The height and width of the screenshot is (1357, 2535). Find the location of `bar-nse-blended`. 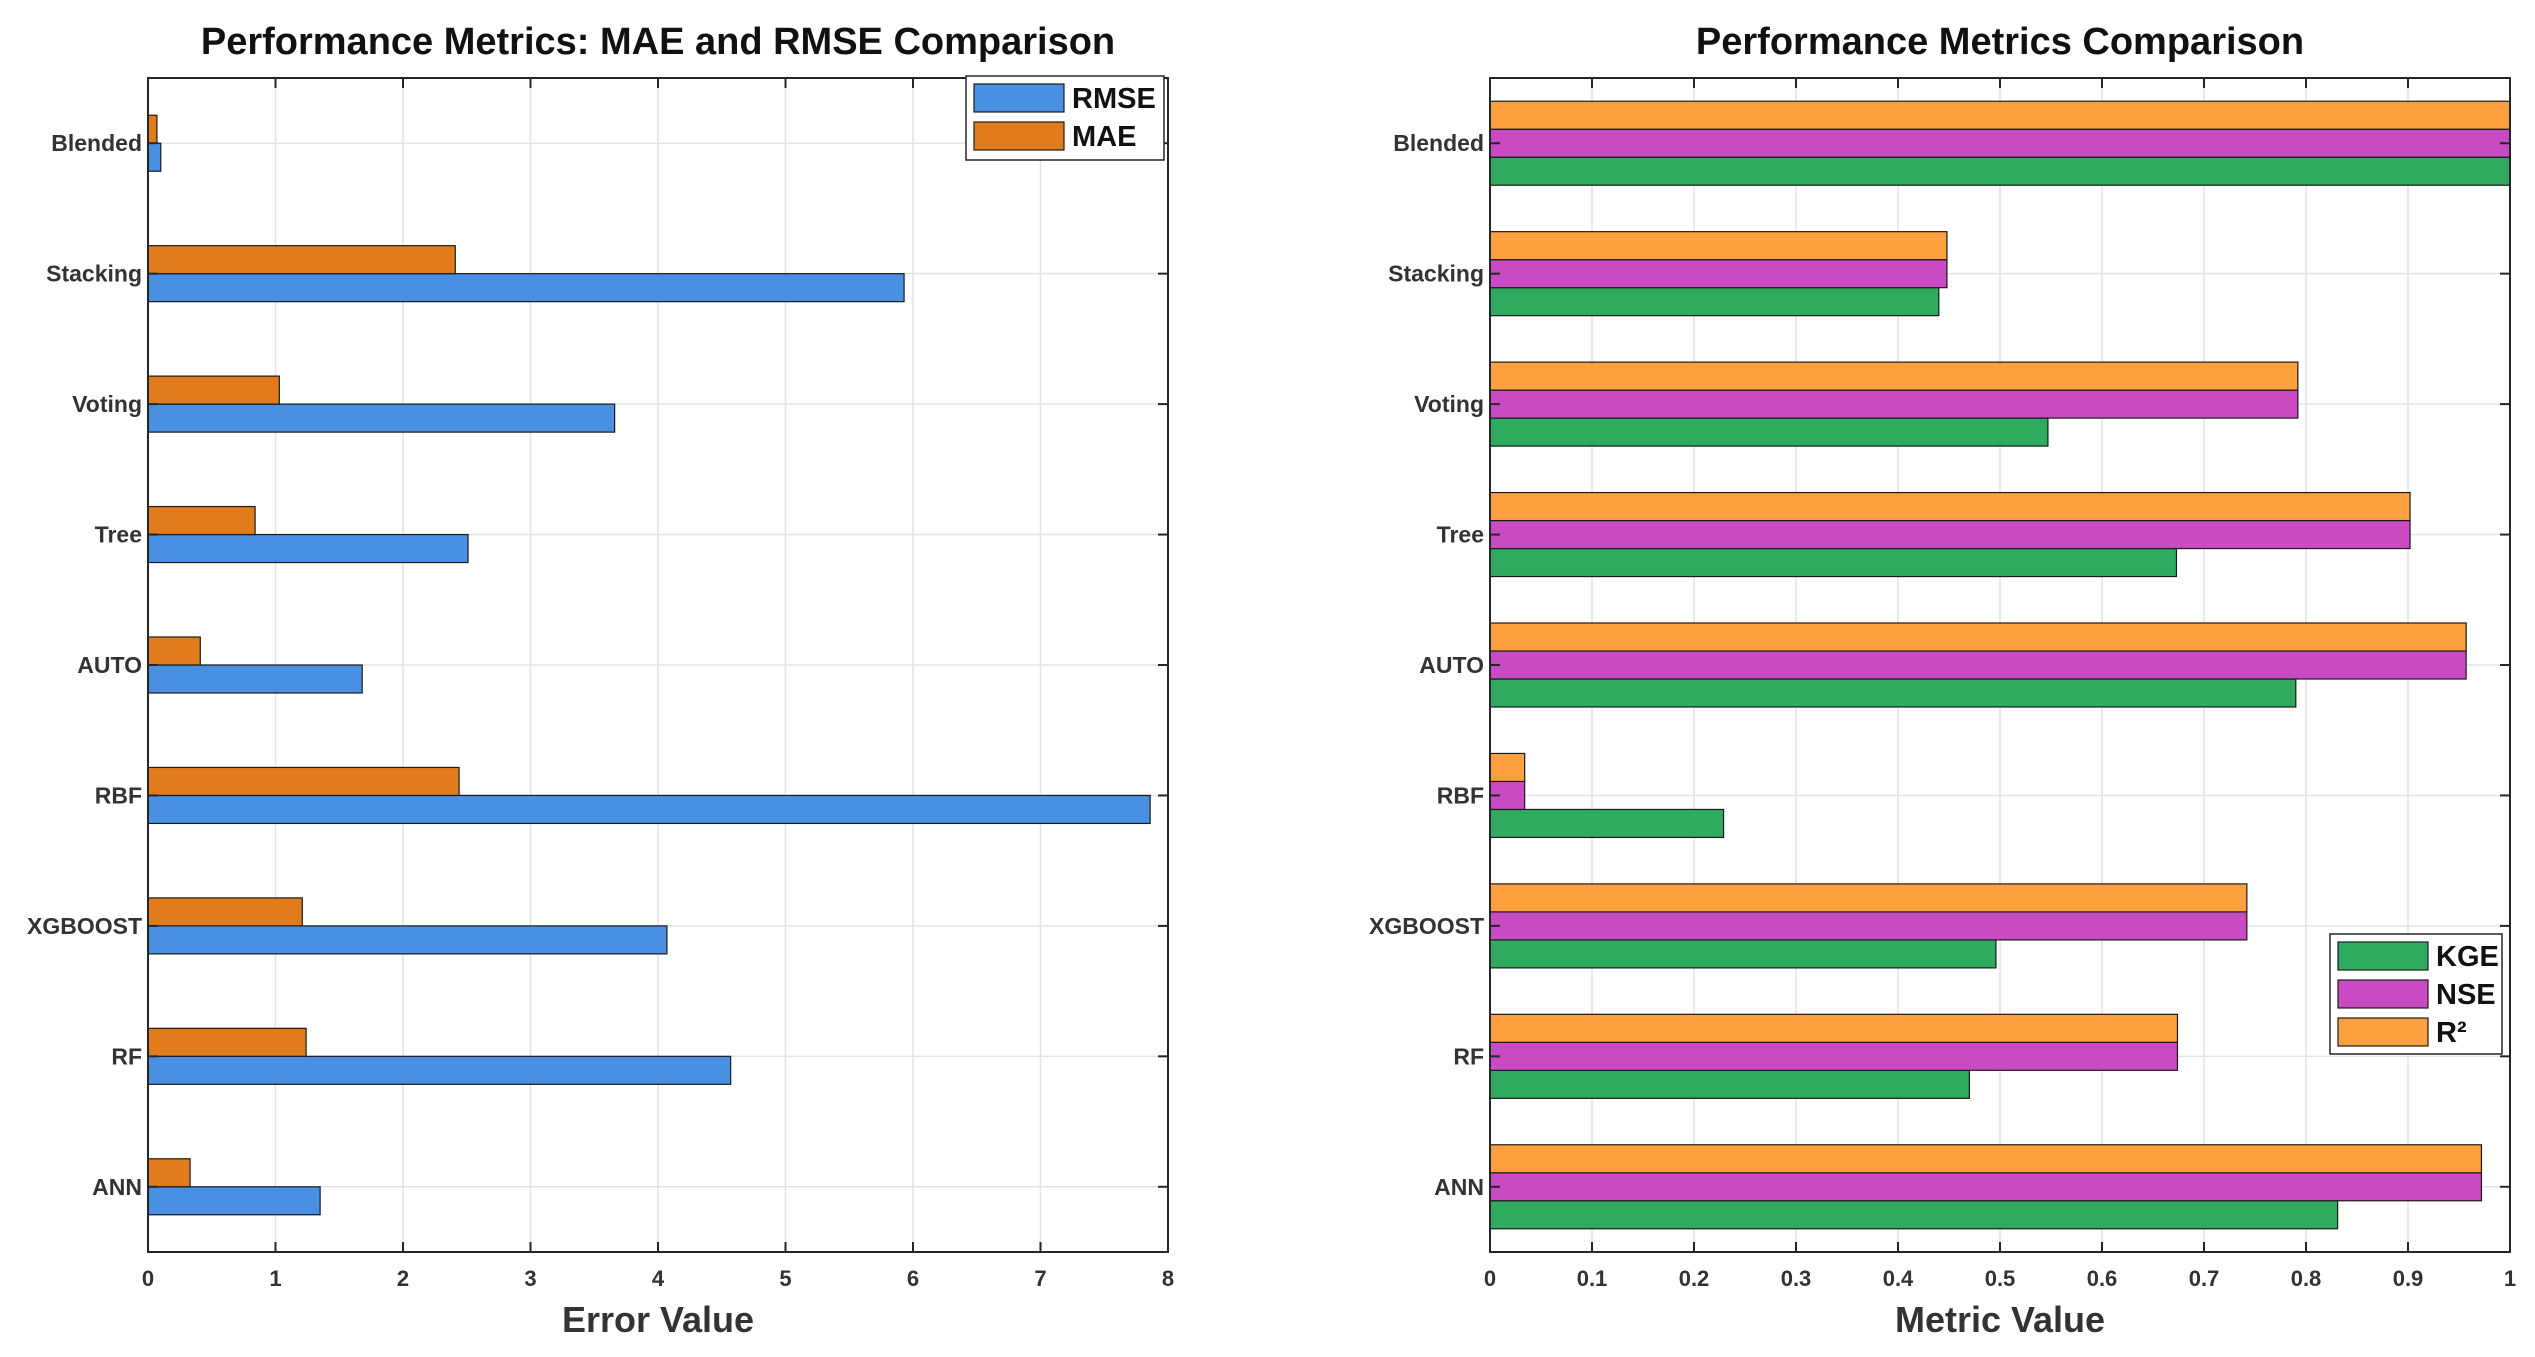

bar-nse-blended is located at coordinates (2000, 143).